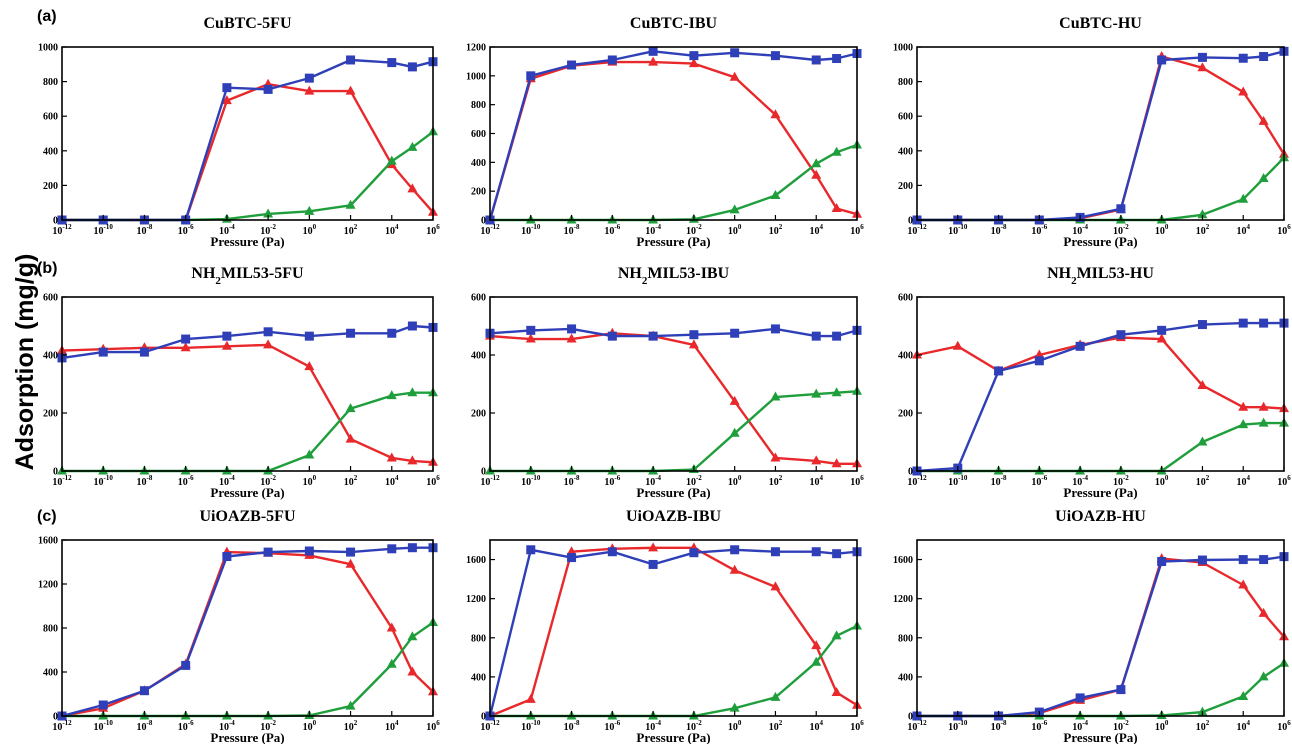 The image size is (1292, 744). What do you see at coordinates (1100, 516) in the screenshot?
I see `chart-title: UiOAZB-HU` at bounding box center [1100, 516].